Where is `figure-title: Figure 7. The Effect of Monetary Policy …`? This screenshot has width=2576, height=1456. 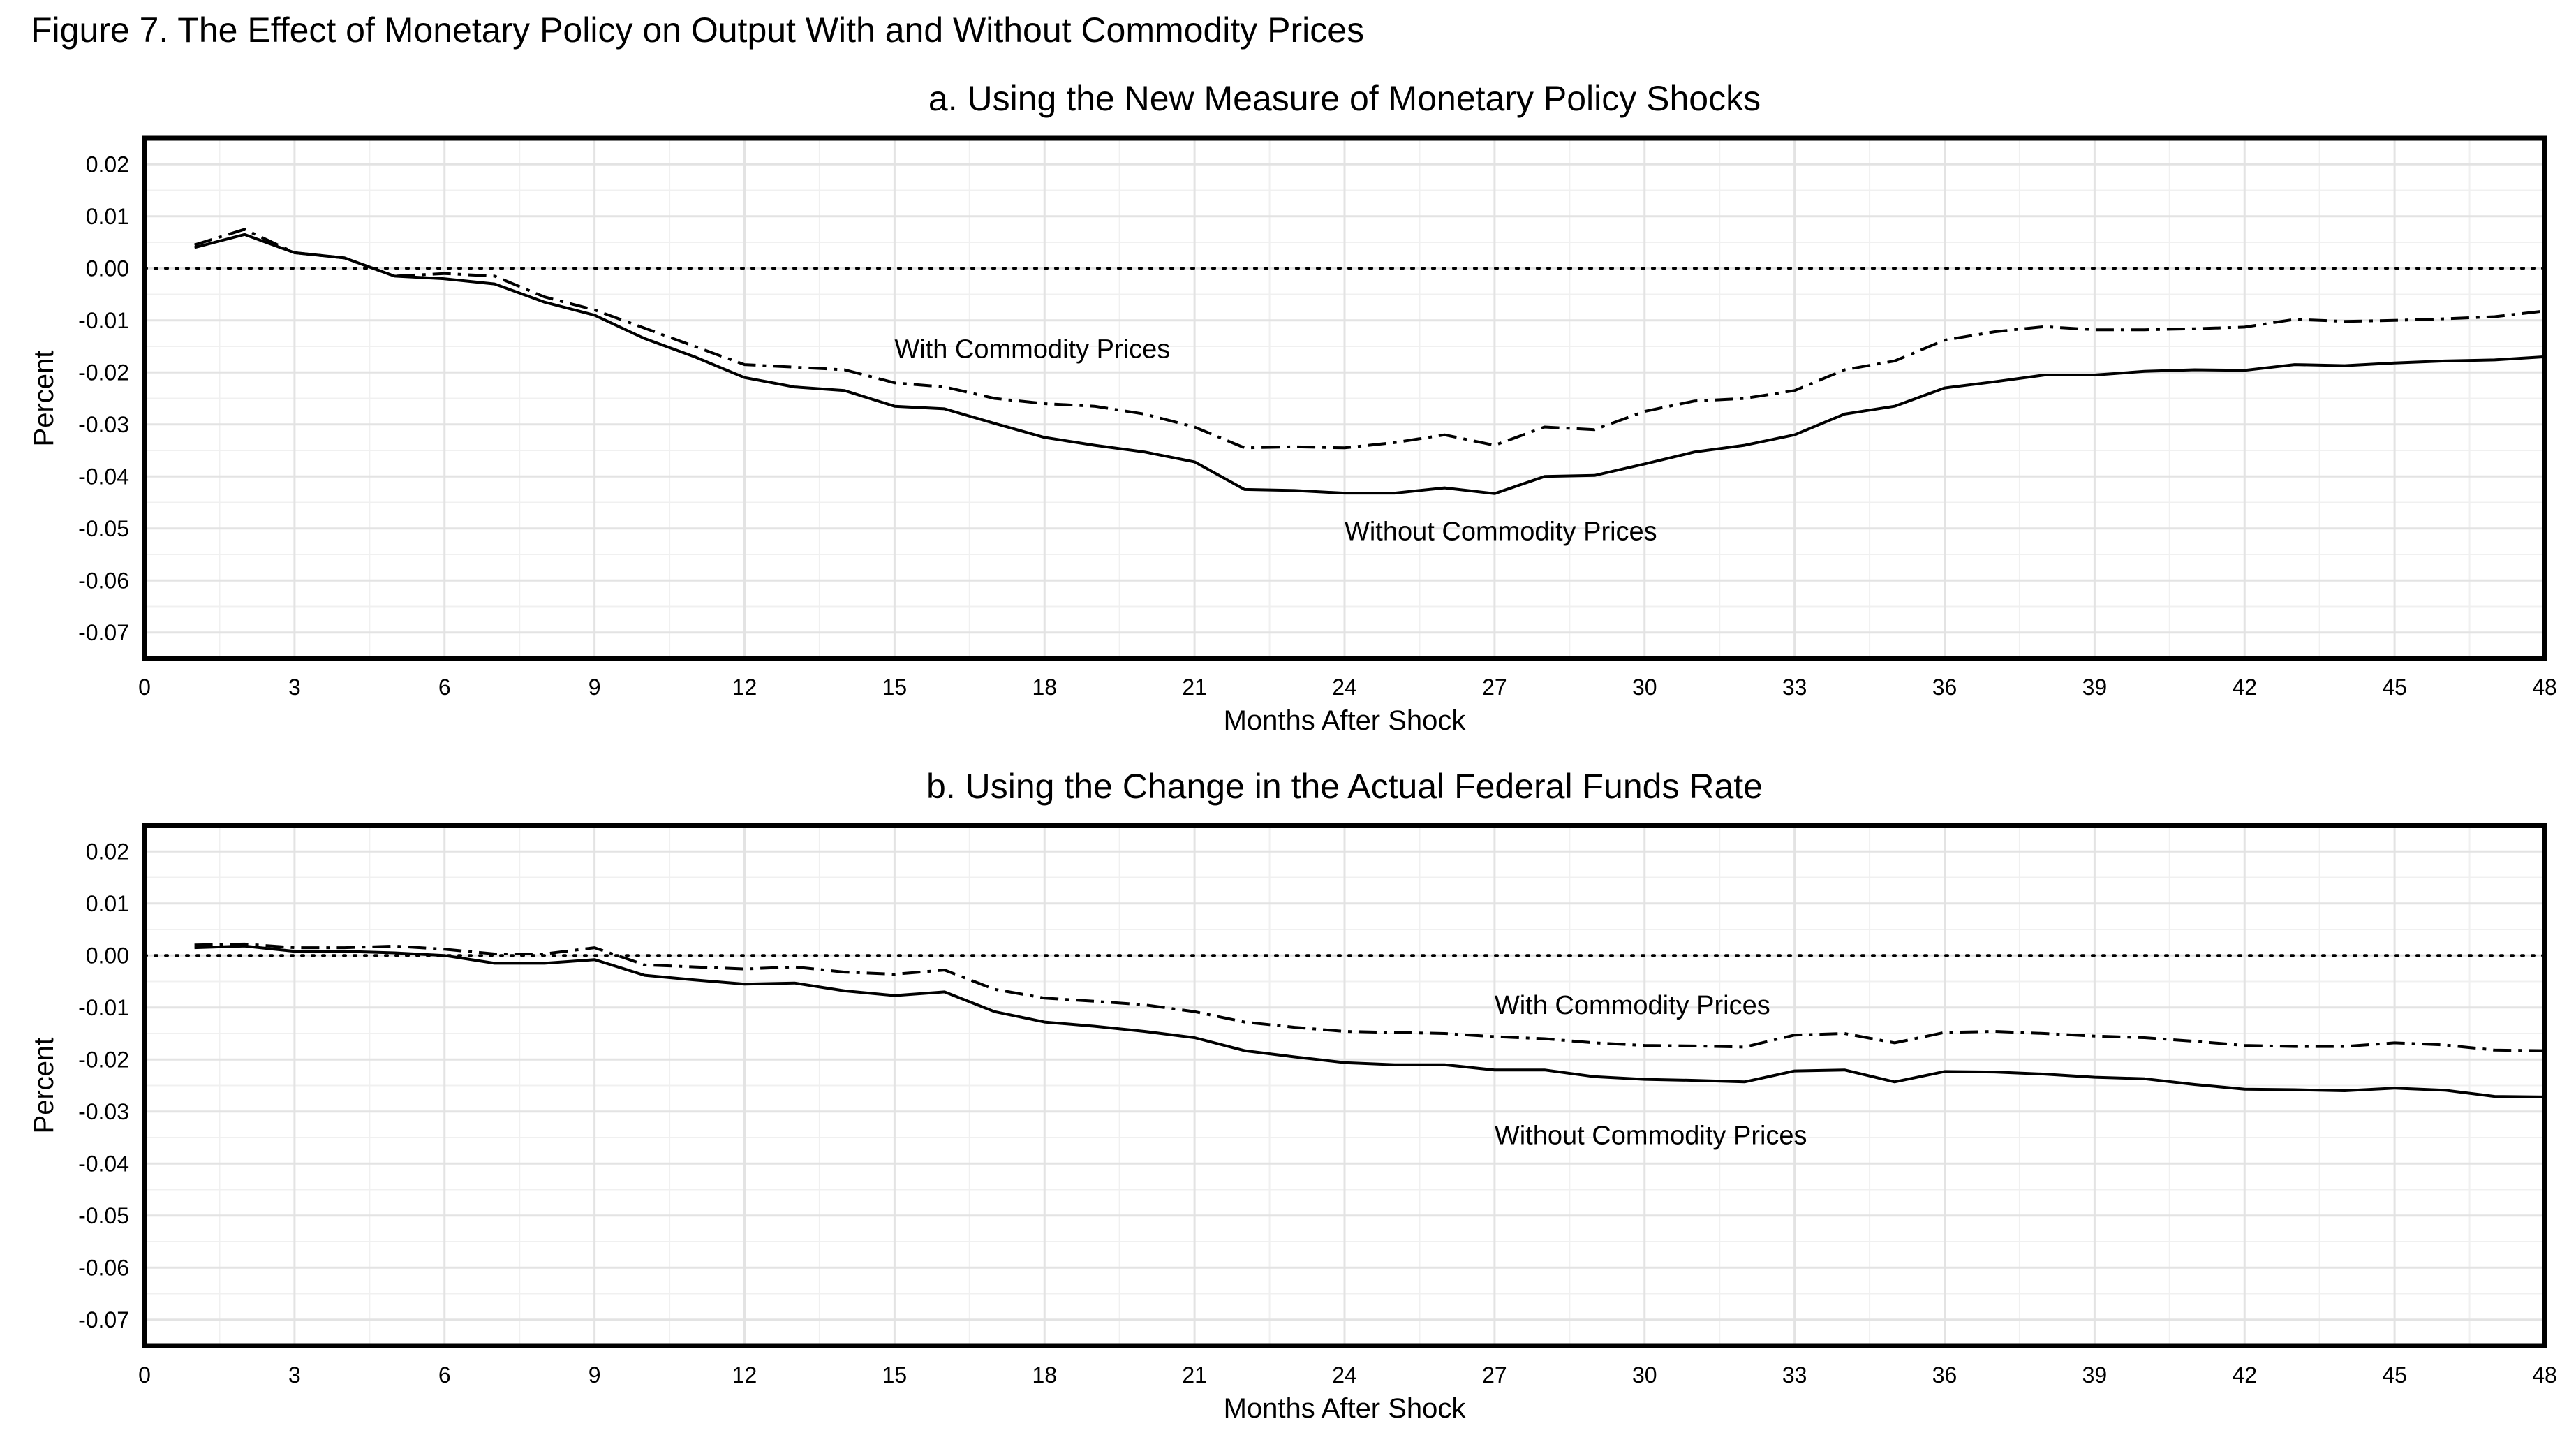
figure-title: Figure 7. The Effect of Monetary Policy … is located at coordinates (698, 30).